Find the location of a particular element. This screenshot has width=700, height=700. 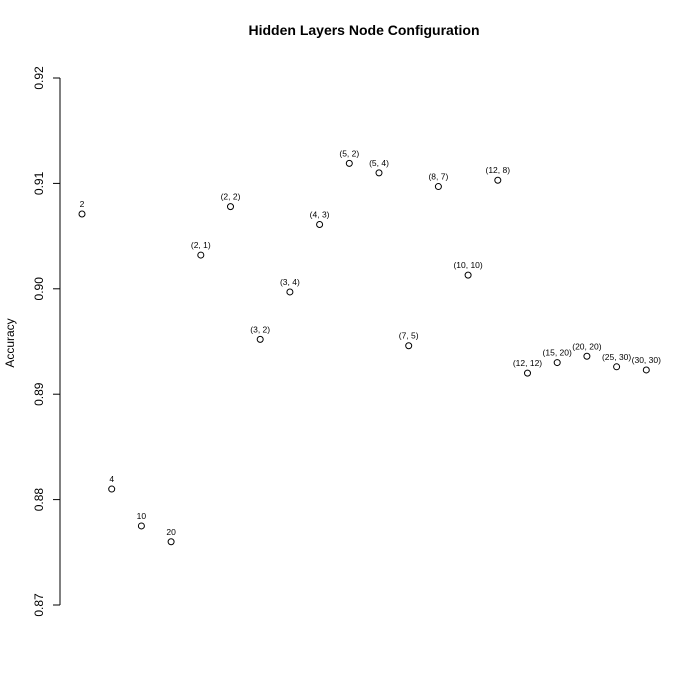

data-point-label: 20 is located at coordinates (171, 532).